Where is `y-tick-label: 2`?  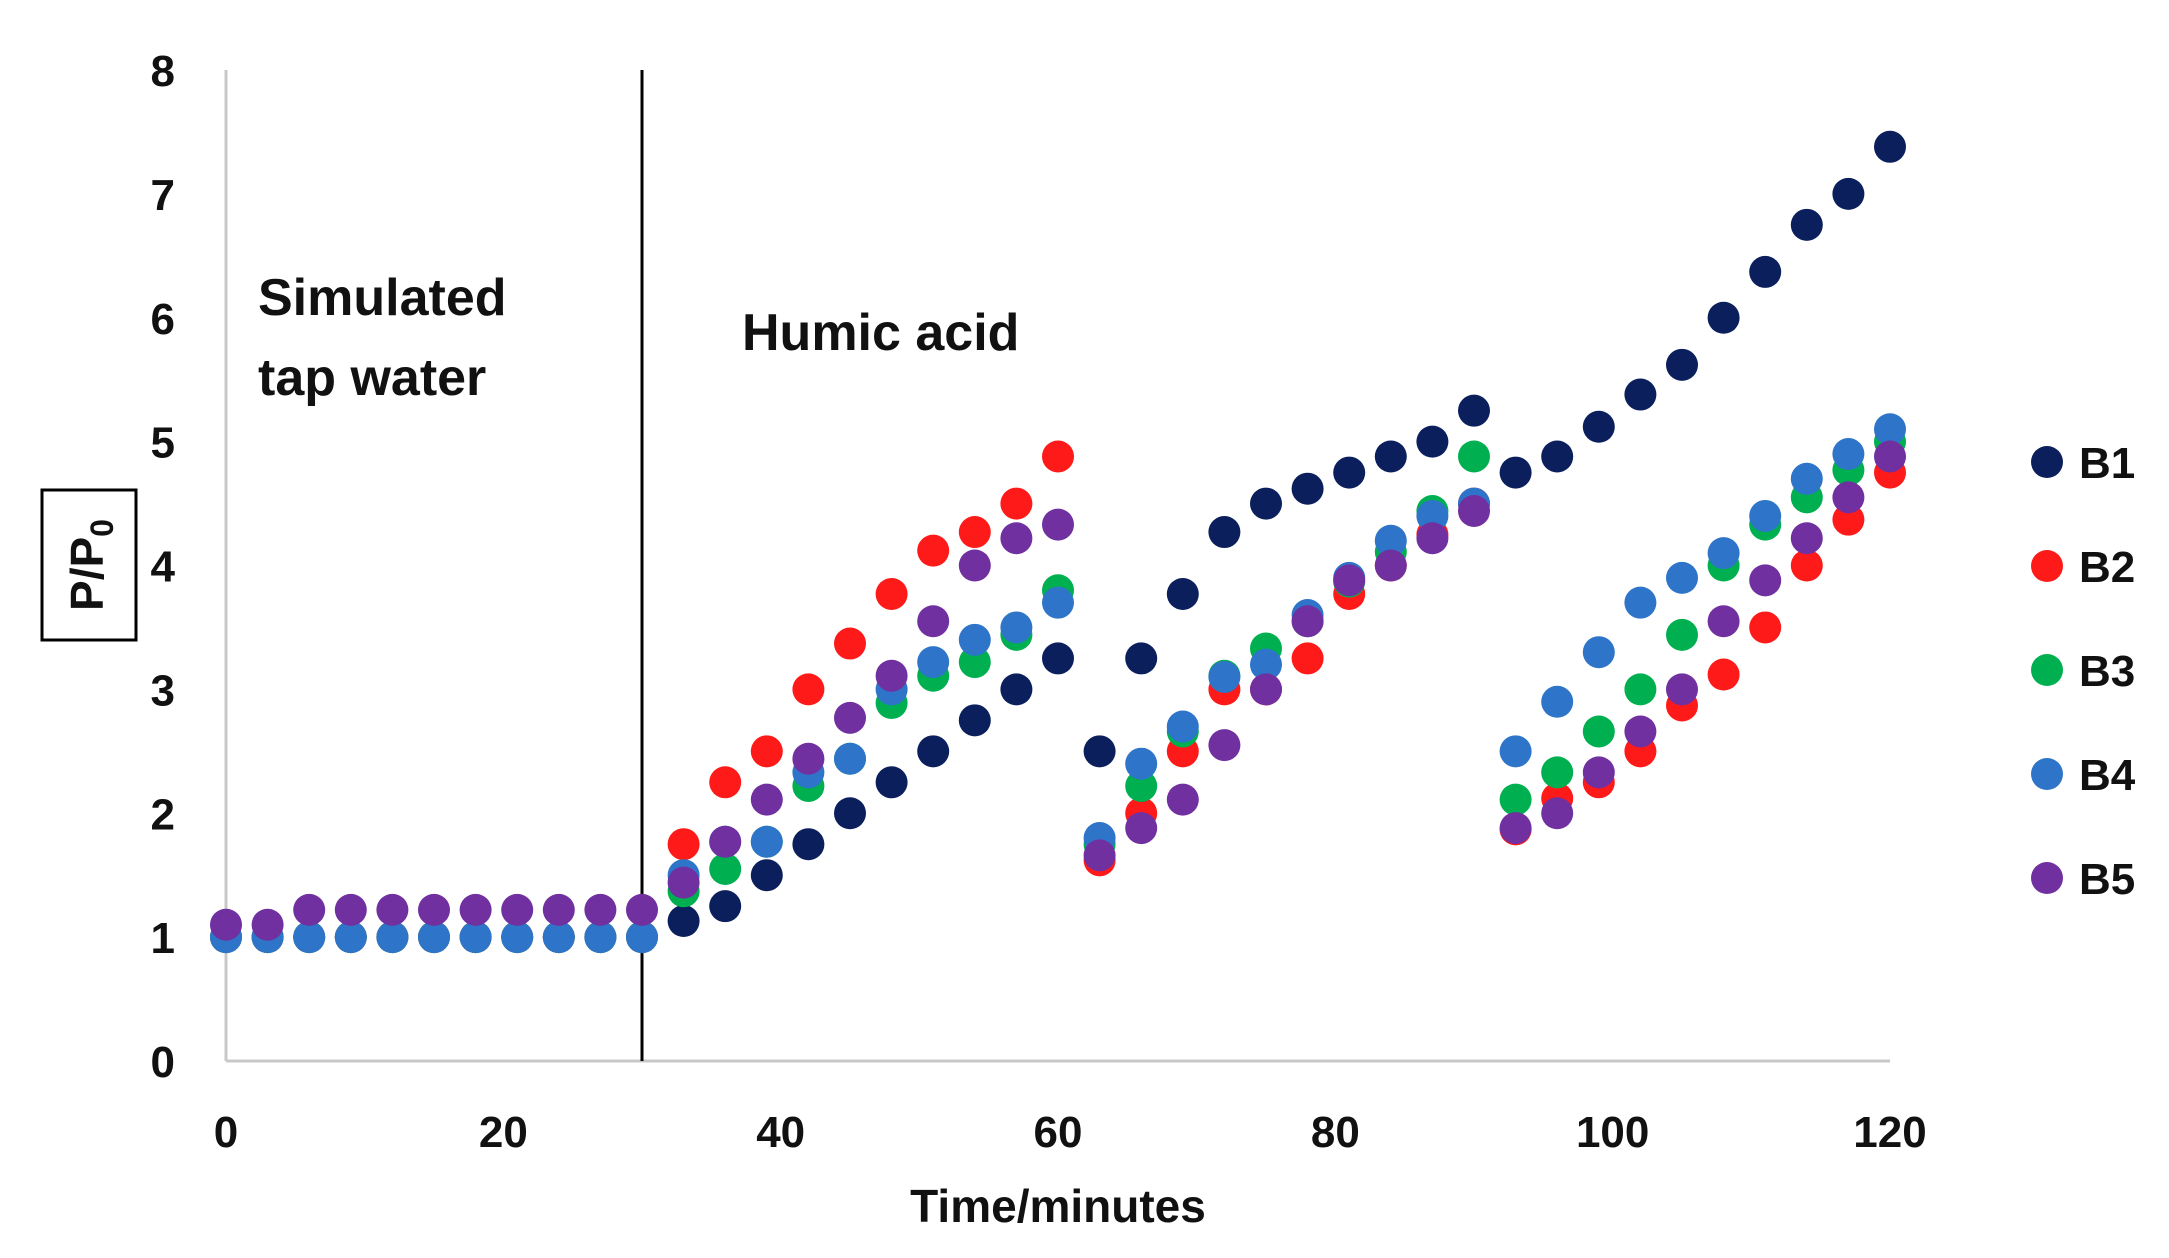 y-tick-label: 2 is located at coordinates (163, 814).